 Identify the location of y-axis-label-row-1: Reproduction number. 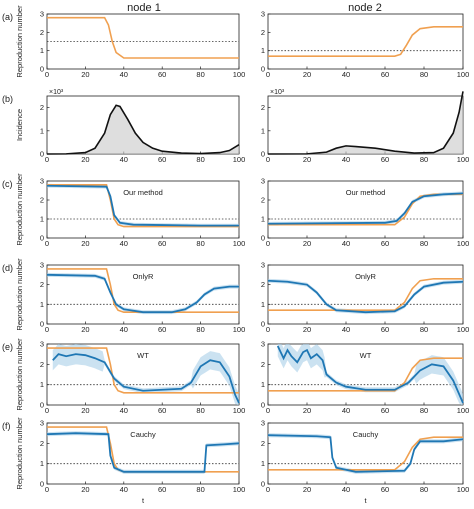
(19, 41).